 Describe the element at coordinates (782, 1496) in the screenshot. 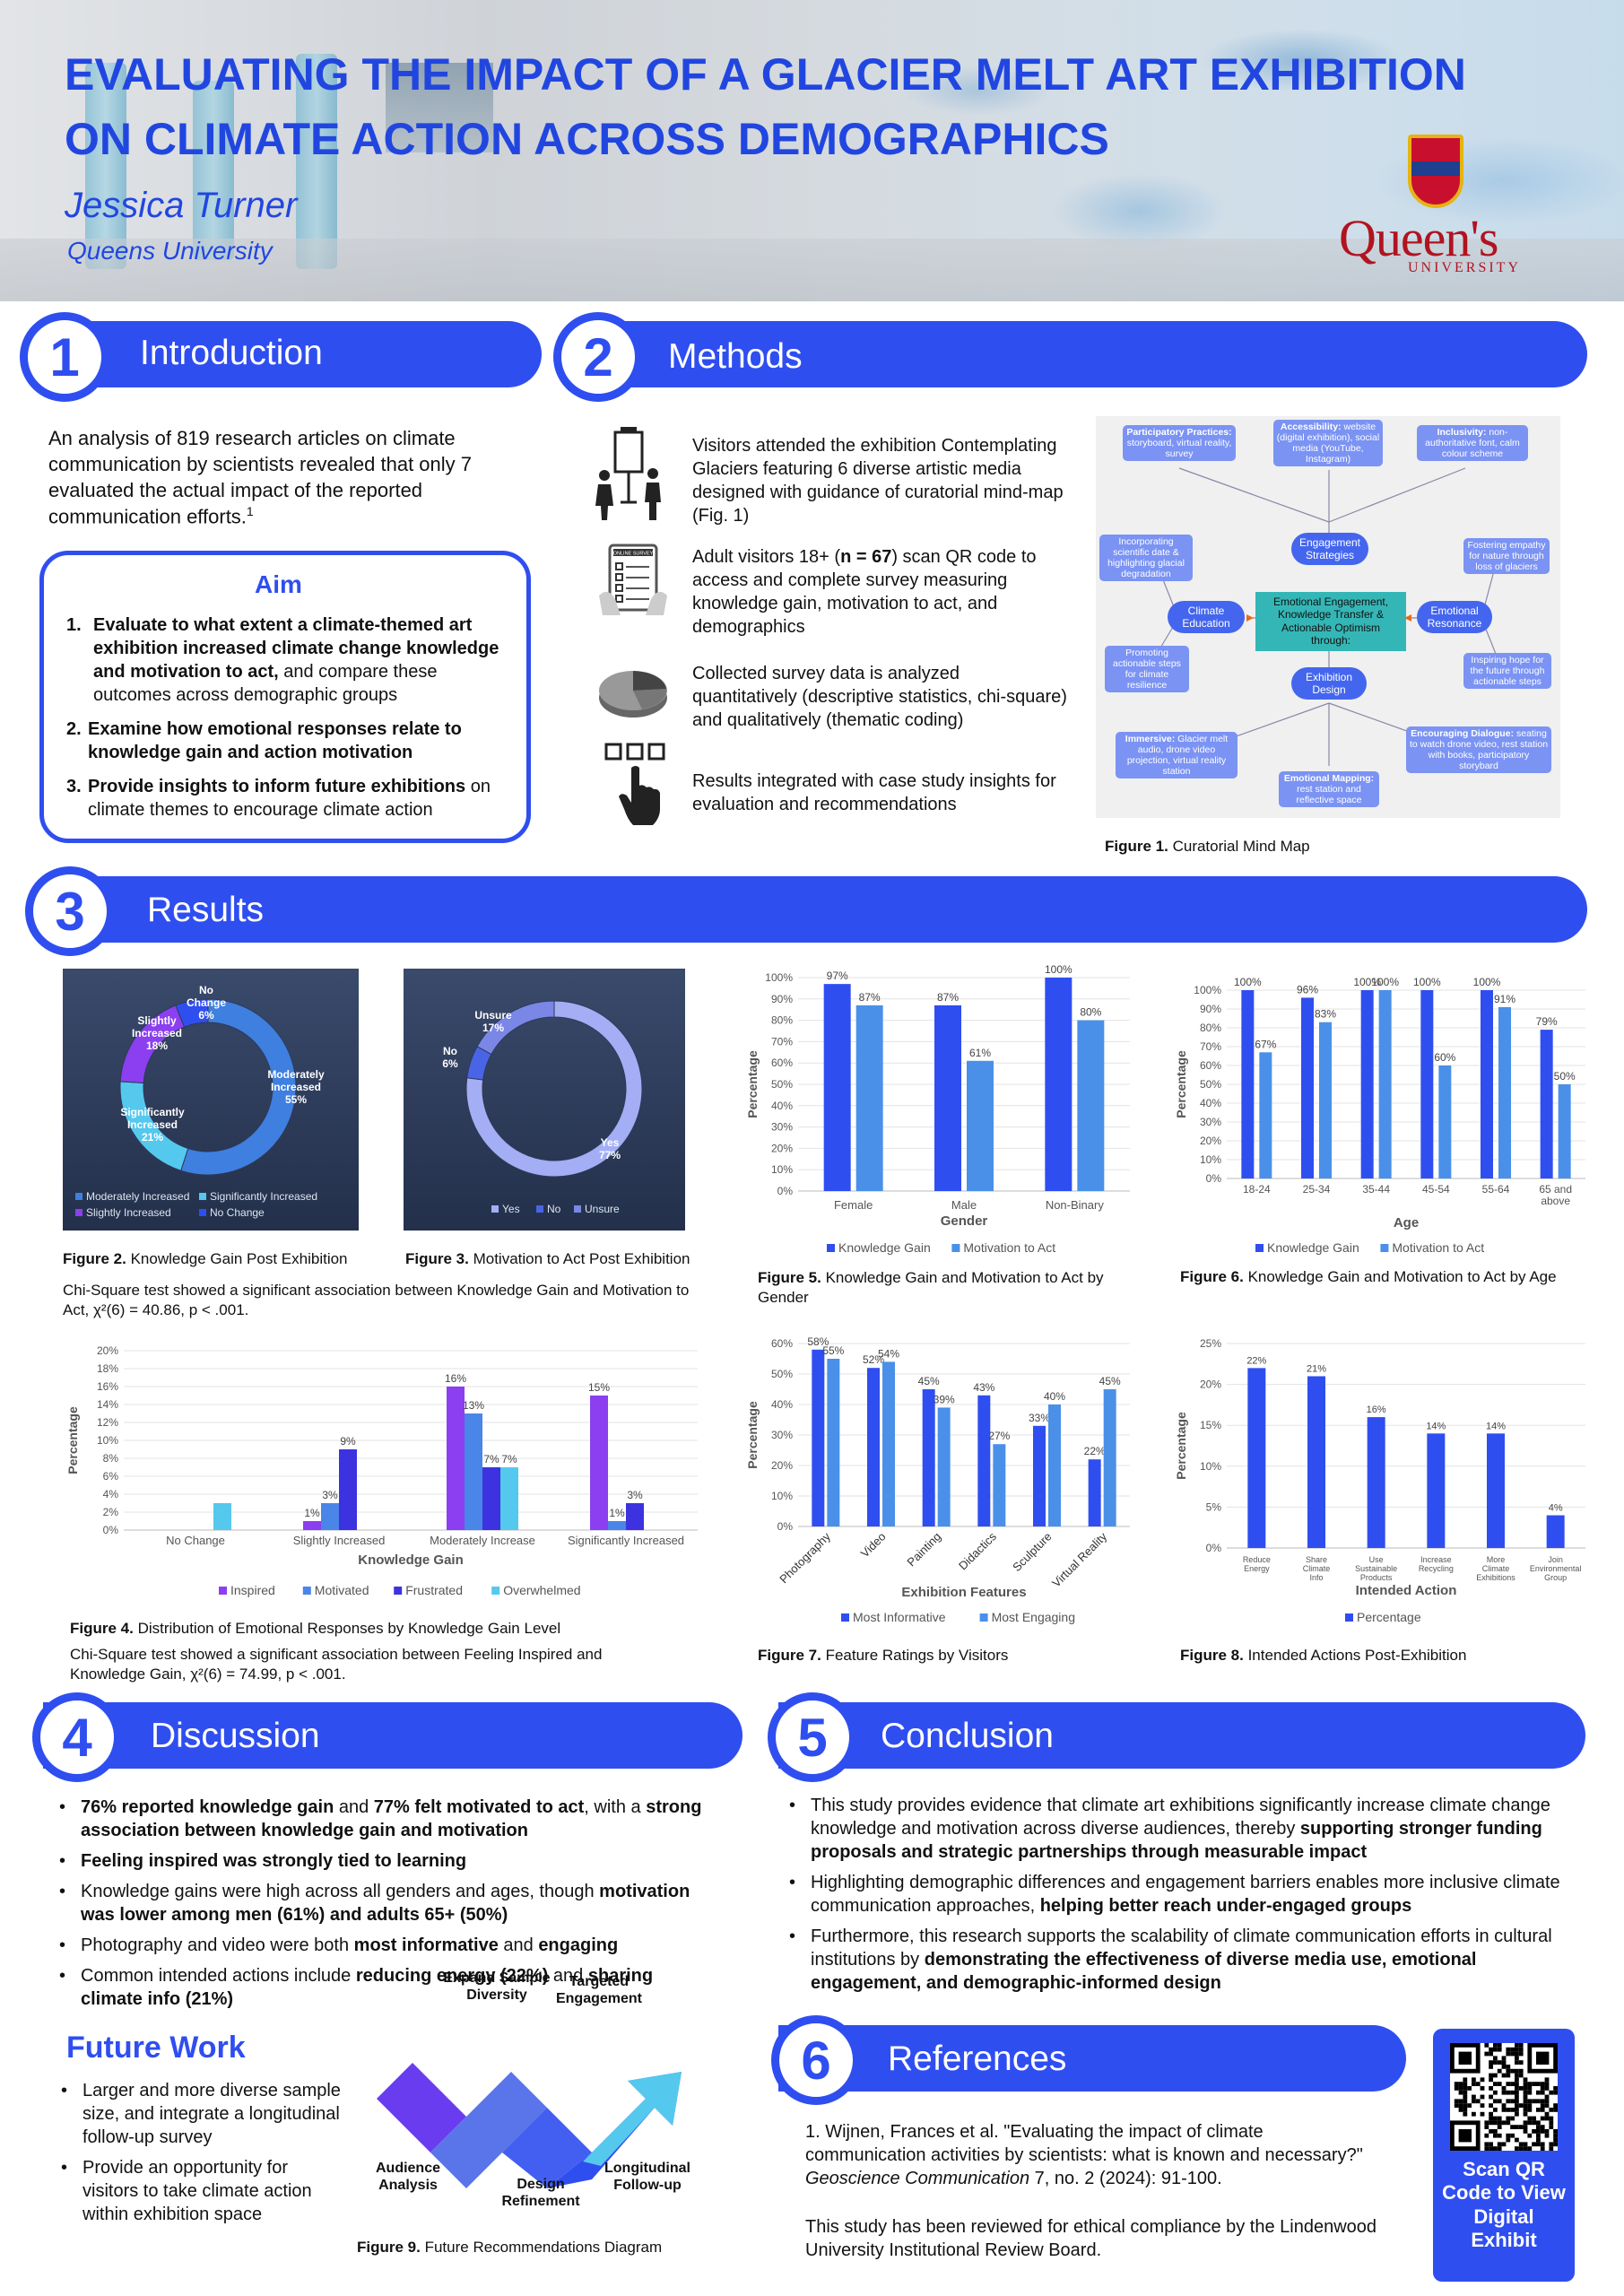

I see `y-tick-label: 10%` at that location.